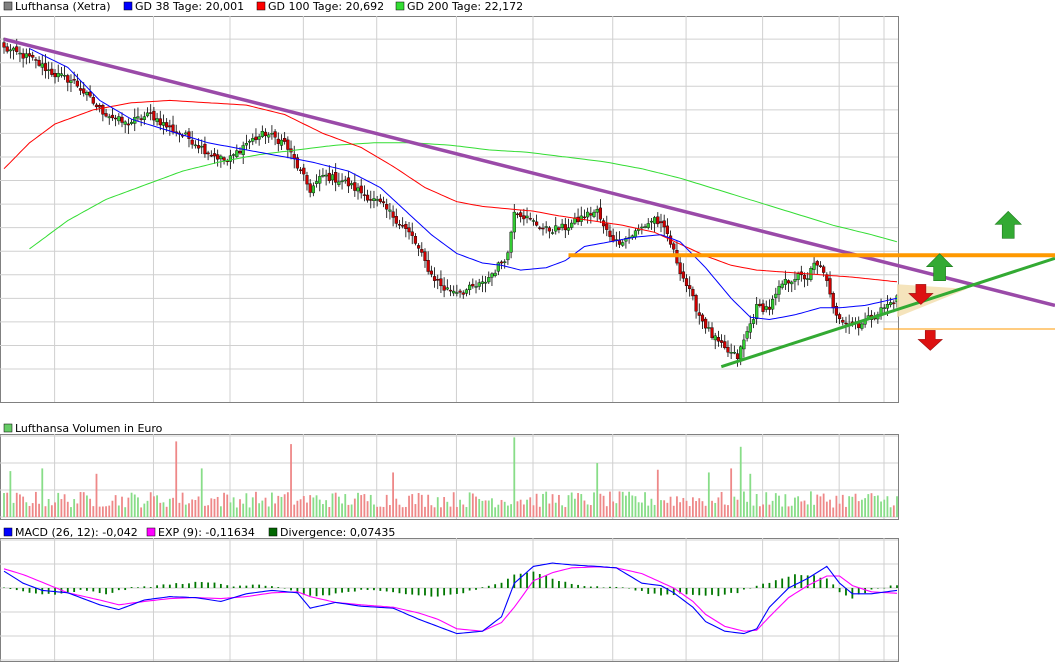 This screenshot has width=1055, height=666. Describe the element at coordinates (337, 532) in the screenshot. I see `legend-label-divergence: Divergence: 0,07435` at that location.